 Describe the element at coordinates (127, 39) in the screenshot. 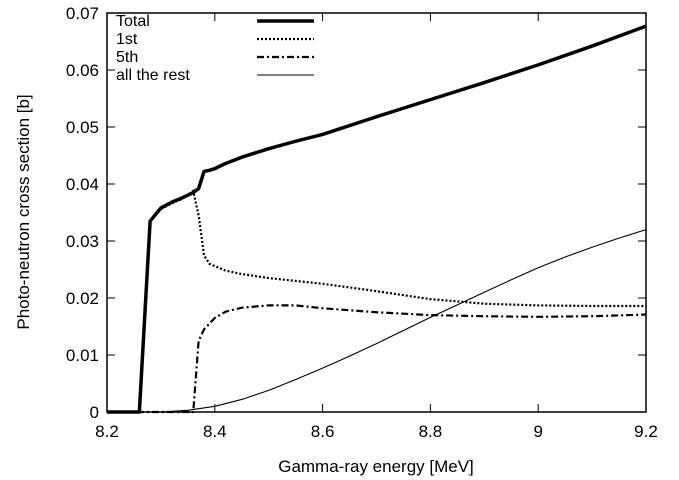

I see `legend-label-1st: 1st` at that location.